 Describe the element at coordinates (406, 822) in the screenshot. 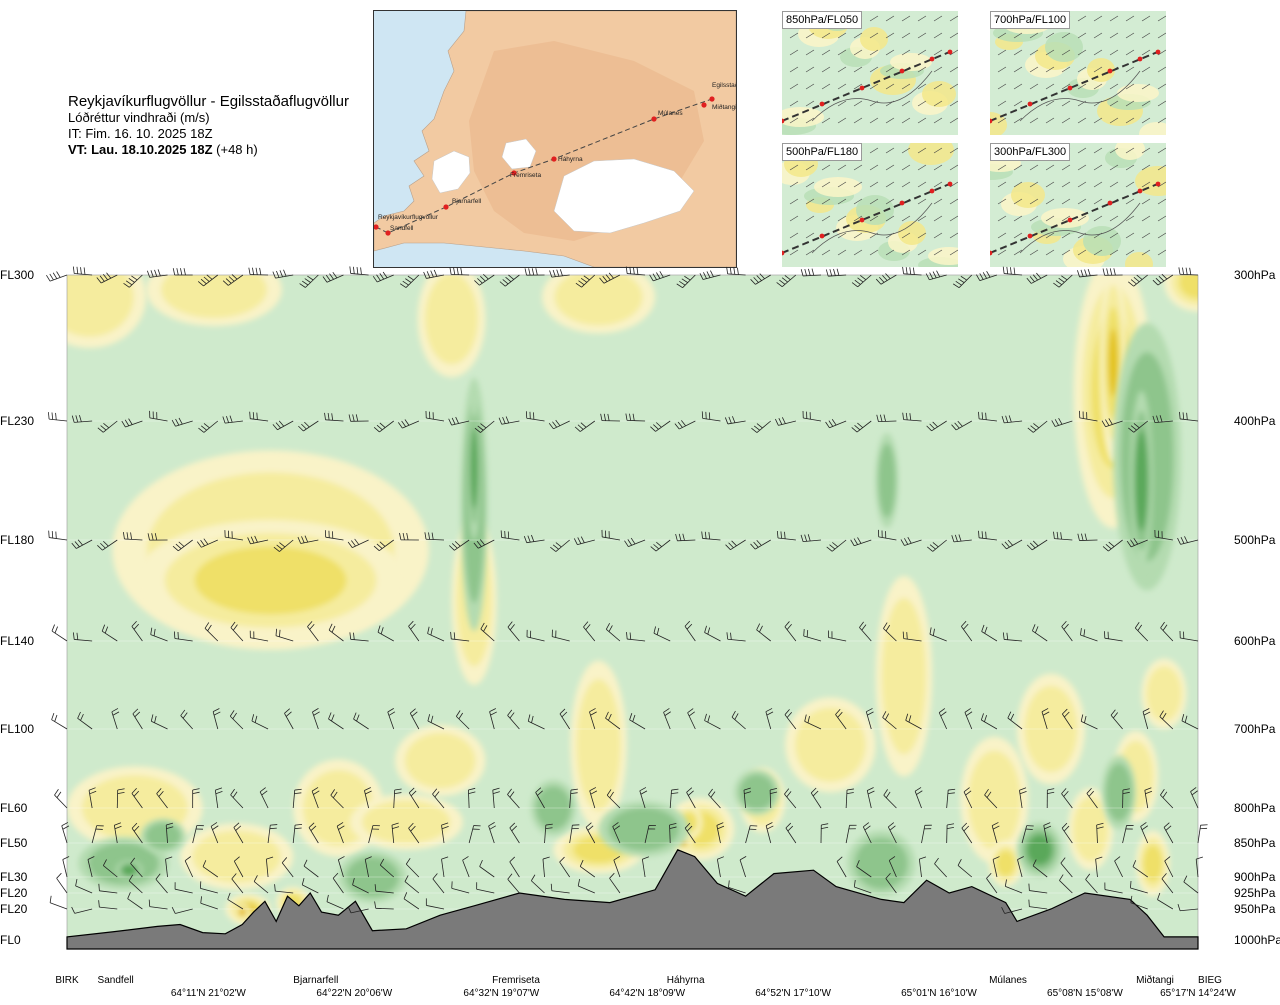

I see `updraft-region` at that location.